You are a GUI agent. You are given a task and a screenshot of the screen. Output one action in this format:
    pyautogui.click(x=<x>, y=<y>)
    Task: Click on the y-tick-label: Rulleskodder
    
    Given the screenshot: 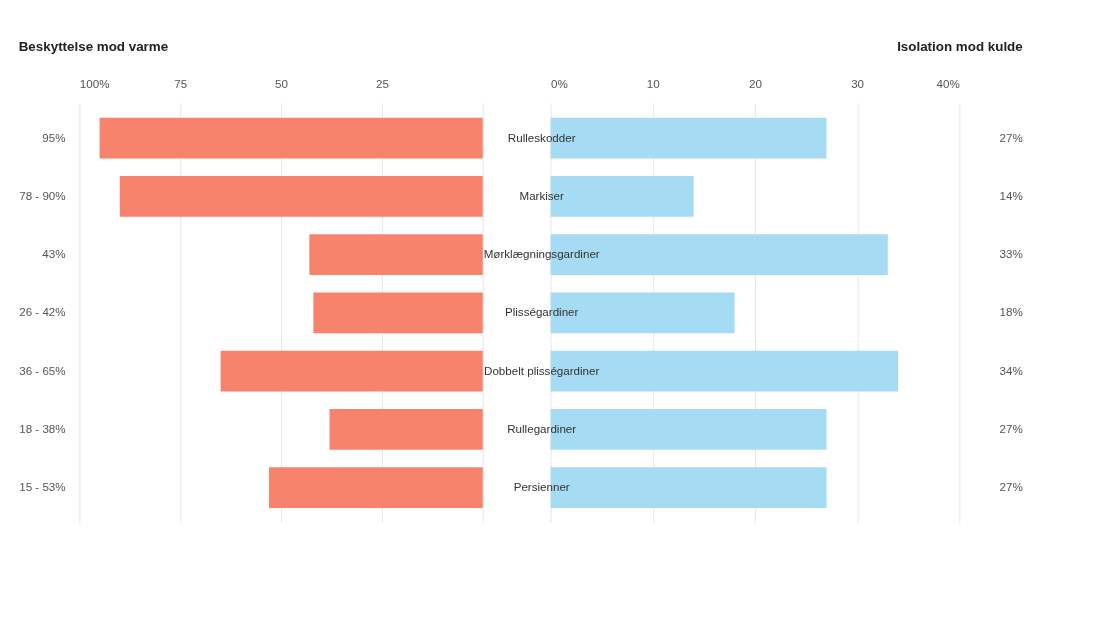 What is the action you would take?
    pyautogui.click(x=541, y=137)
    